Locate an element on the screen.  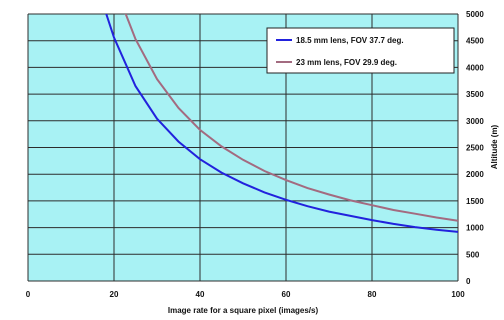
x-tick-label: 80 is located at coordinates (372, 294).